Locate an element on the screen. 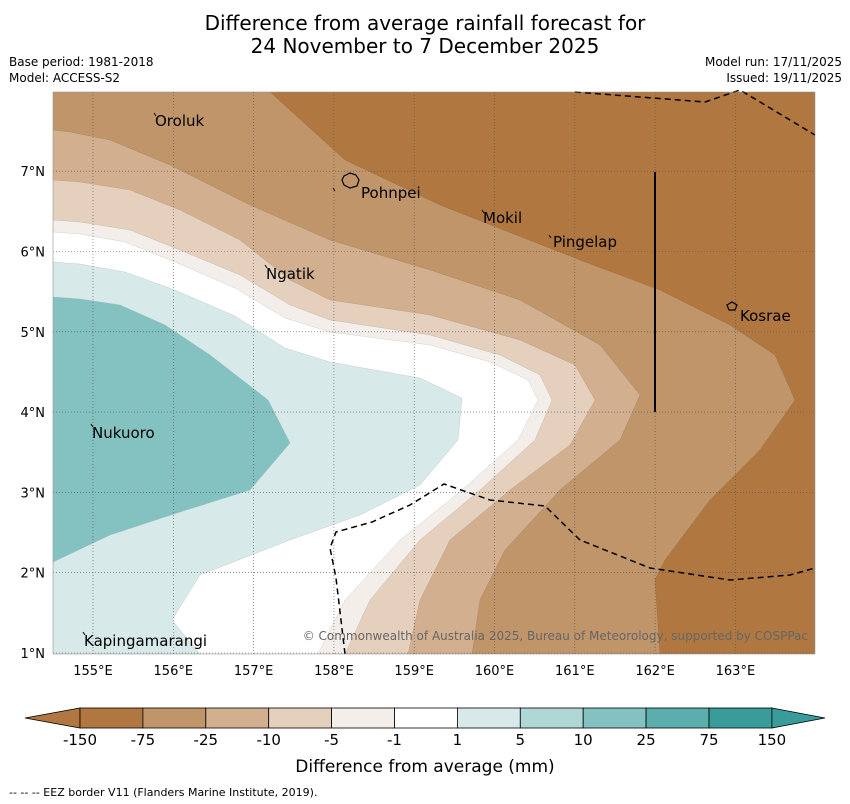 Image resolution: width=850 pixels, height=804 pixels. colorbar: -150 -75 -25 -10 -5 -1 1 5 10 25 75 150 is located at coordinates (425, 728).